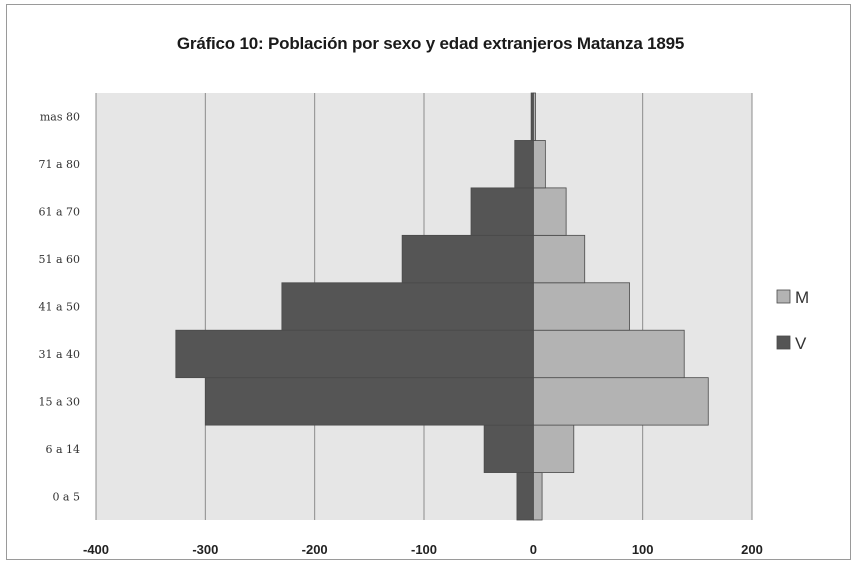 The width and height of the screenshot is (861, 567). I want to click on x-axis-labels: -400 -300 -200 -100 0 100 200, so click(423, 549).